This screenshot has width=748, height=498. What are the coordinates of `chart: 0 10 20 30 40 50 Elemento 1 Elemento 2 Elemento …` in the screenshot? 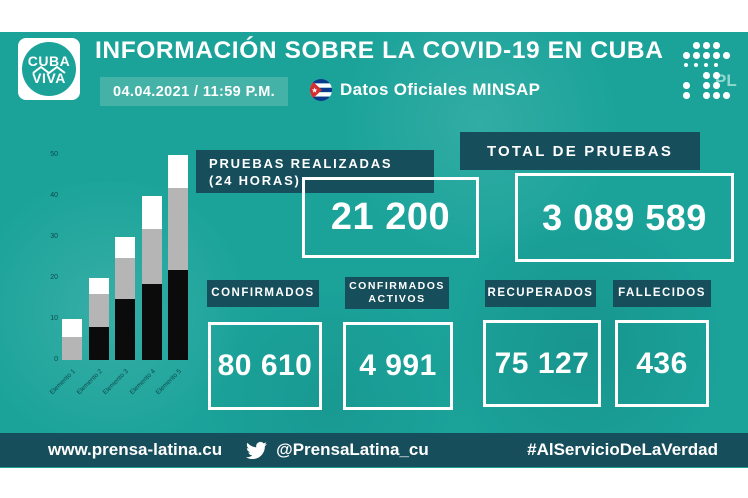 It's located at (115, 273).